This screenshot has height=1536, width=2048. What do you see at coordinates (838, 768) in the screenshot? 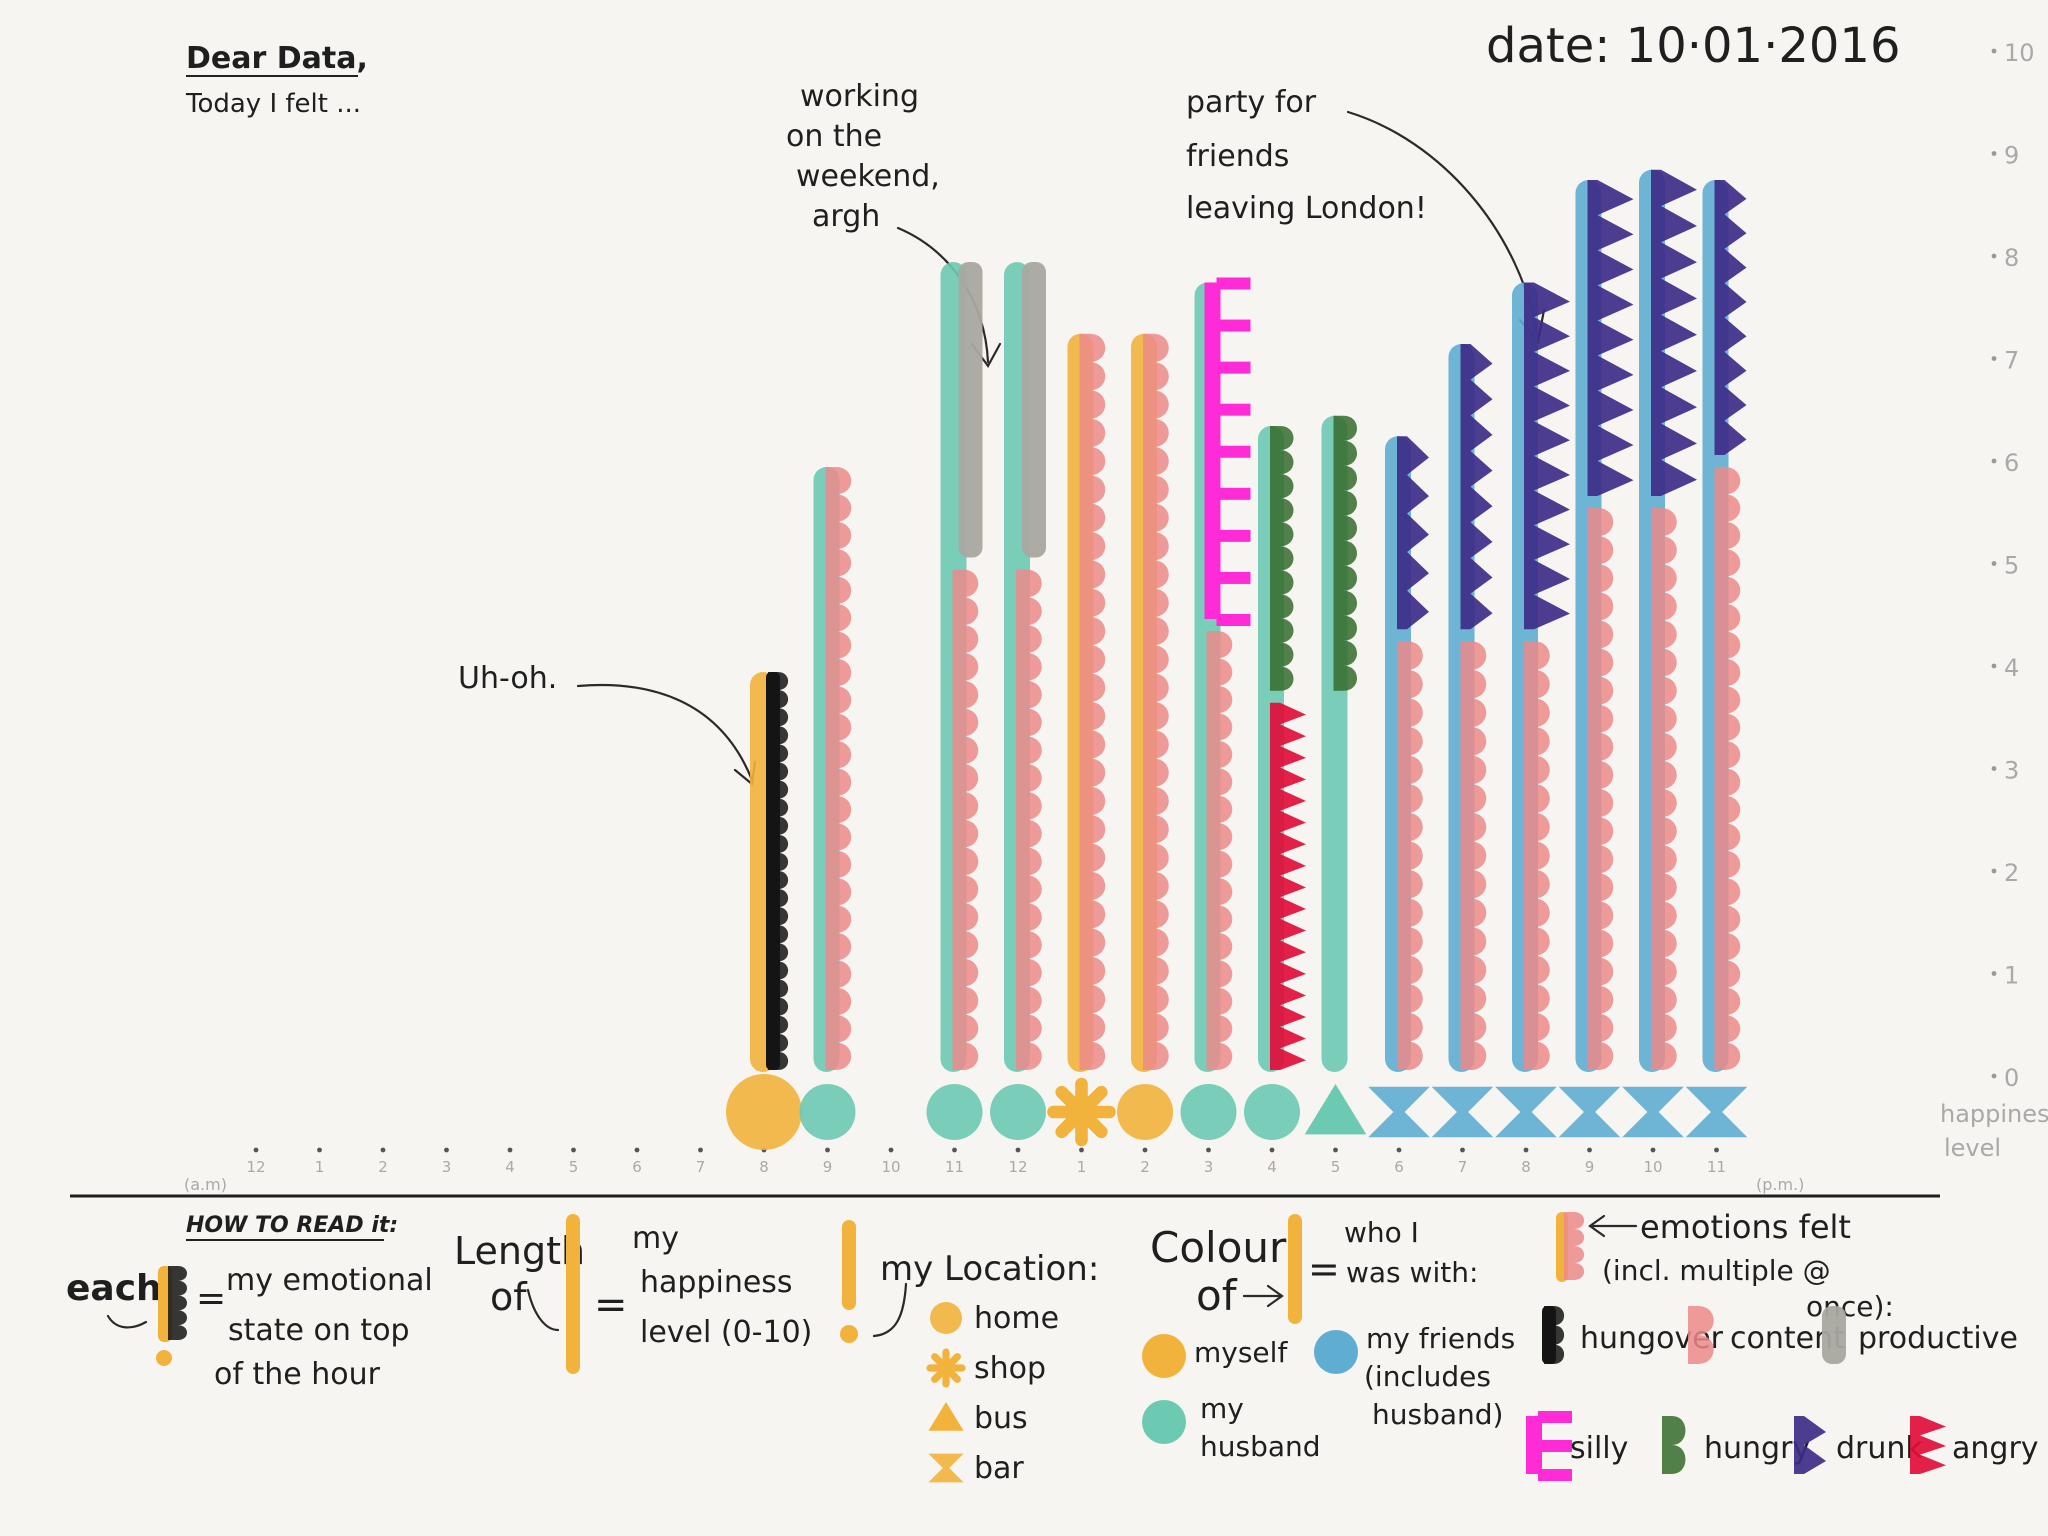
I see `hour-9-emotion-content` at bounding box center [838, 768].